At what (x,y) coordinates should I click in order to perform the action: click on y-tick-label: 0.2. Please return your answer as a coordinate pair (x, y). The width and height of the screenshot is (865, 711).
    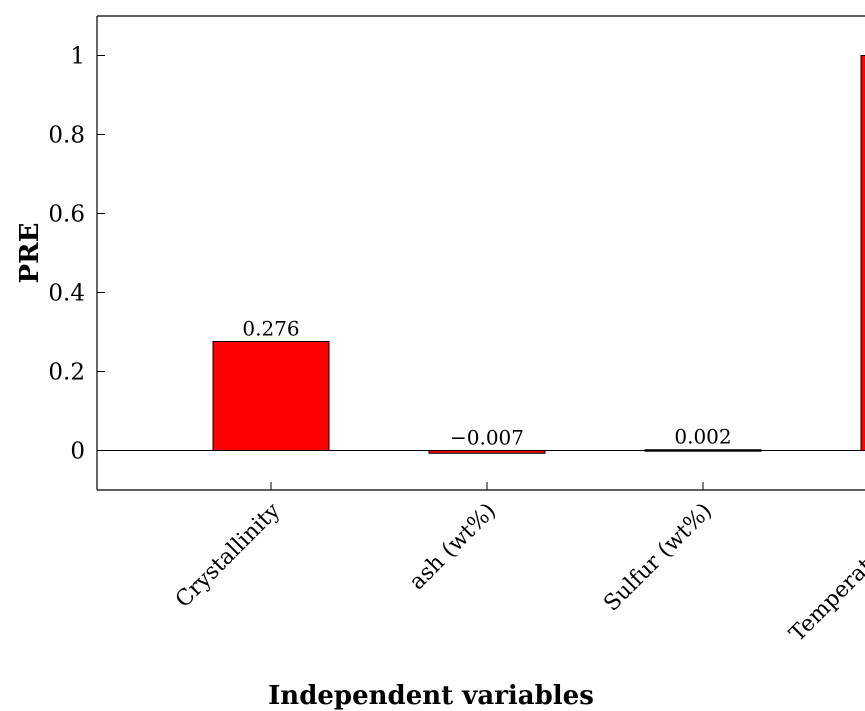
    Looking at the image, I should click on (66, 373).